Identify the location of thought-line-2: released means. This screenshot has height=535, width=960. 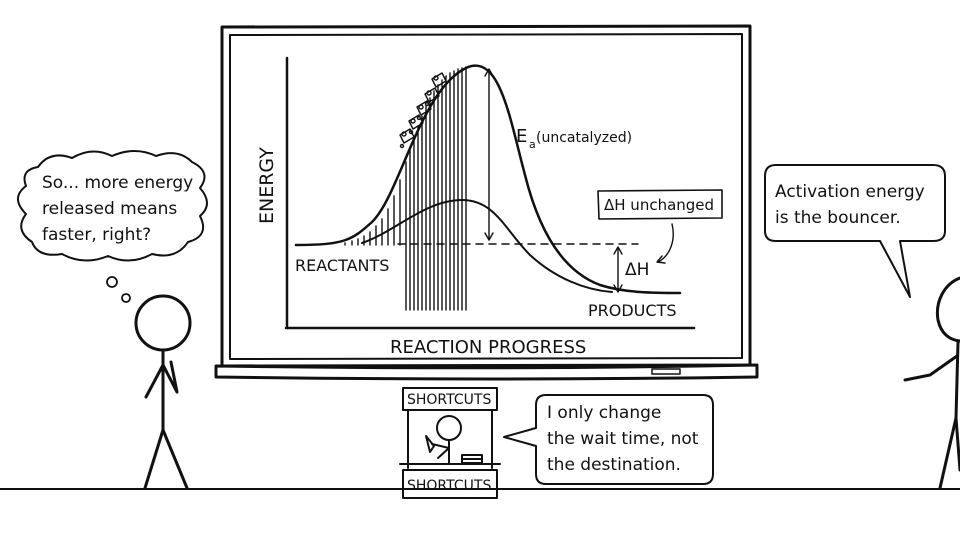
(109, 209).